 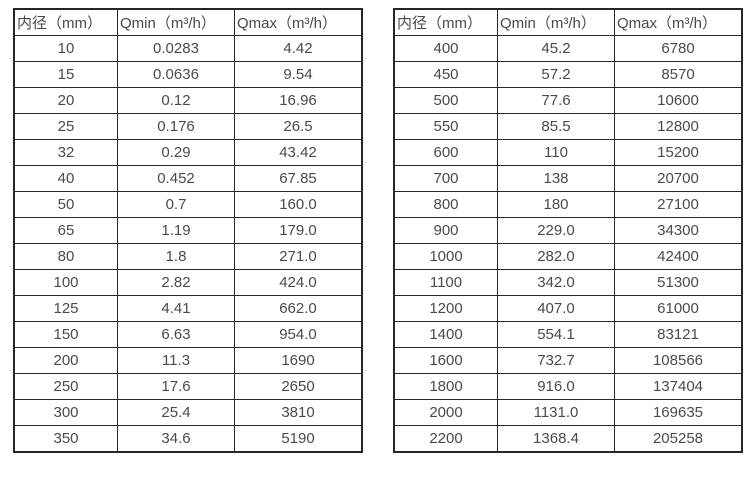 I want to click on table-row: 15 0.0636 9.54, so click(x=188, y=74).